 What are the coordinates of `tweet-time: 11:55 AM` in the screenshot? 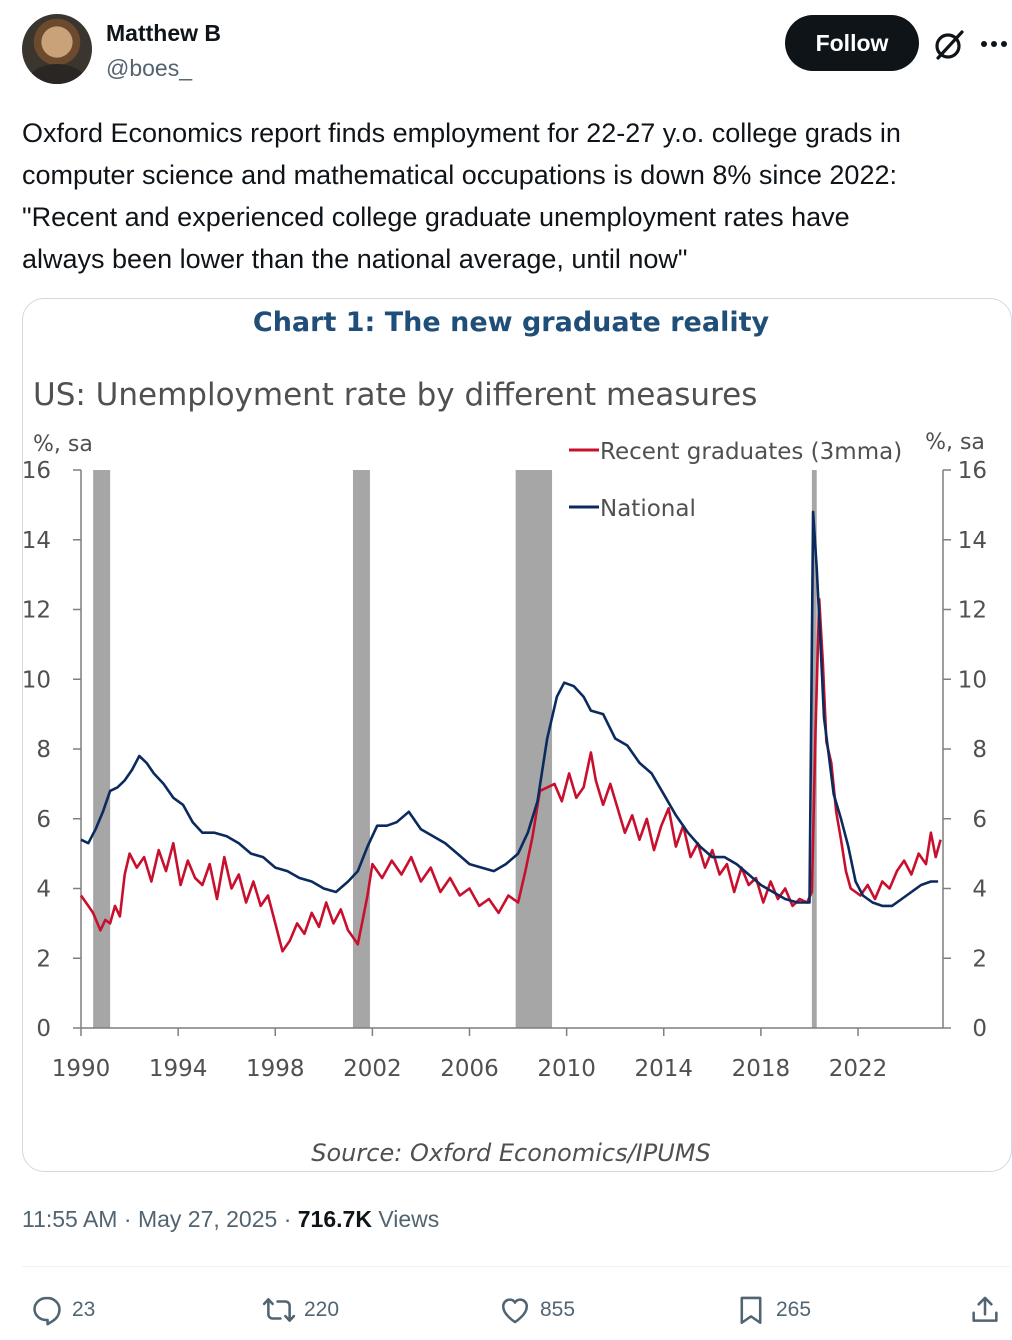 It's located at (70, 1219).